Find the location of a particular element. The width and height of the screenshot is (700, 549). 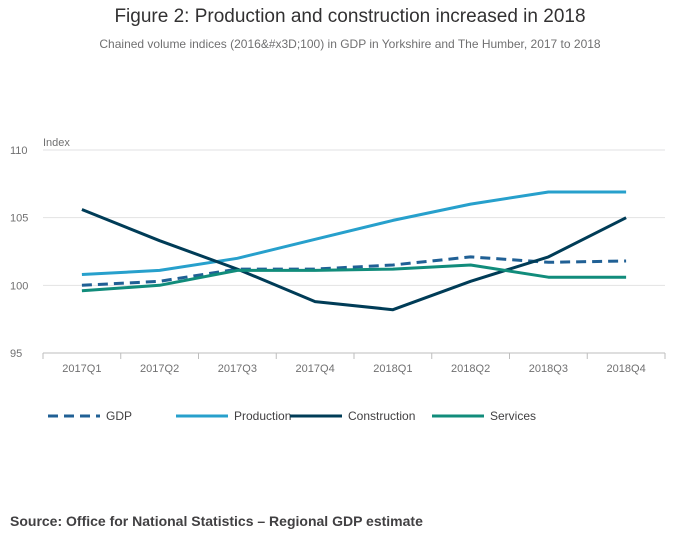

series-line-construction is located at coordinates (354, 260).